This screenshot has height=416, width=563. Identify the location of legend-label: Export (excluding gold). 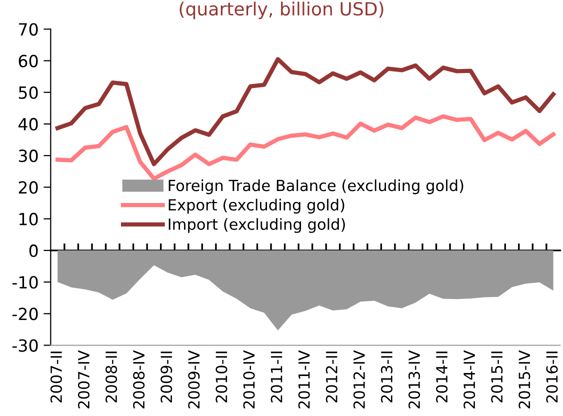
(256, 206).